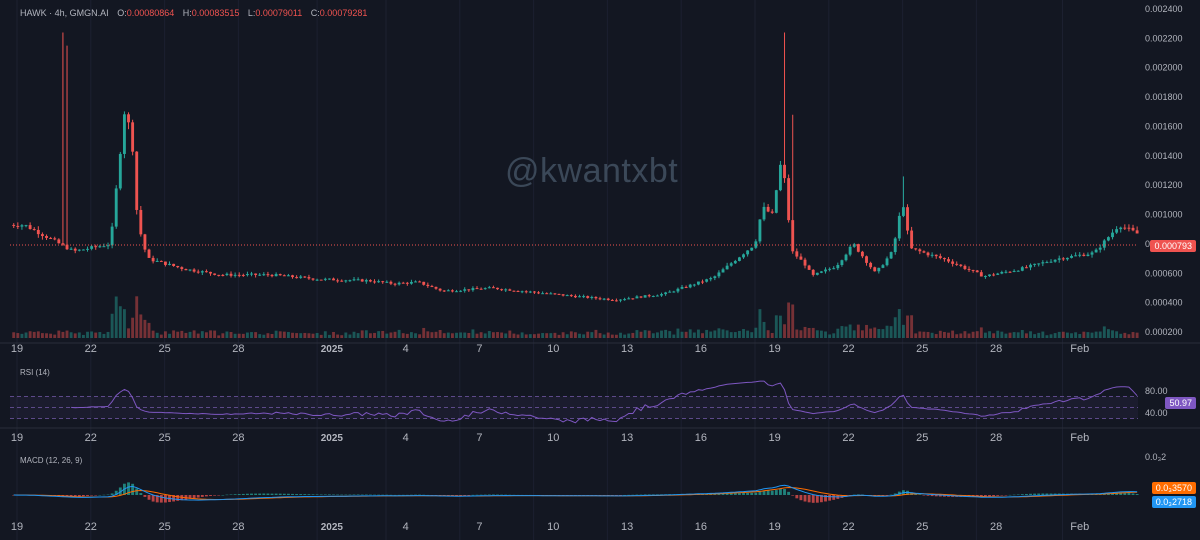  Describe the element at coordinates (589, 402) in the screenshot. I see `rsi-pane: 80.00 40.00` at that location.